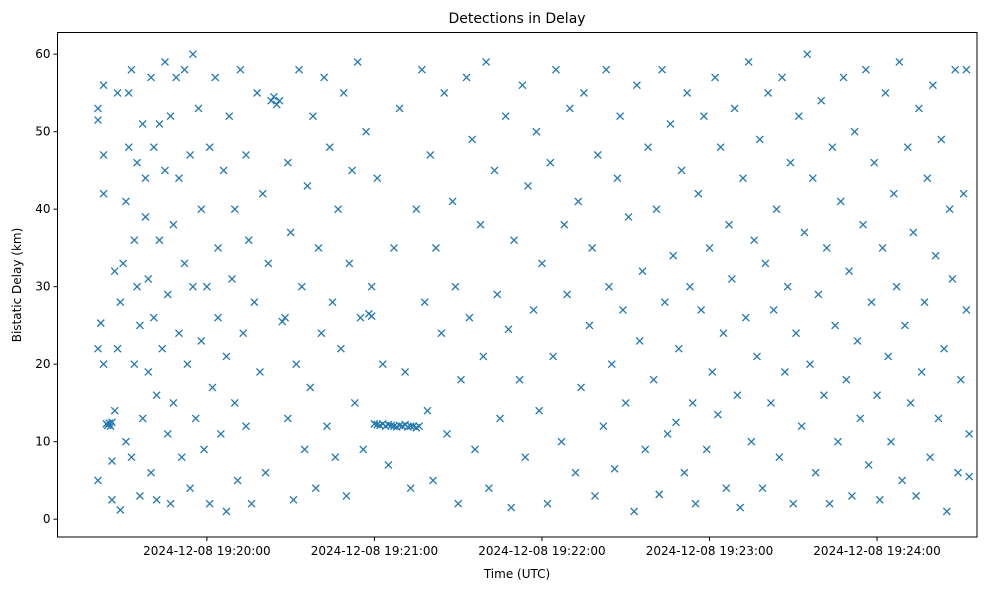 Image resolution: width=989 pixels, height=594 pixels. I want to click on x-tick-label: 2024-12-08 19:21:00, so click(374, 551).